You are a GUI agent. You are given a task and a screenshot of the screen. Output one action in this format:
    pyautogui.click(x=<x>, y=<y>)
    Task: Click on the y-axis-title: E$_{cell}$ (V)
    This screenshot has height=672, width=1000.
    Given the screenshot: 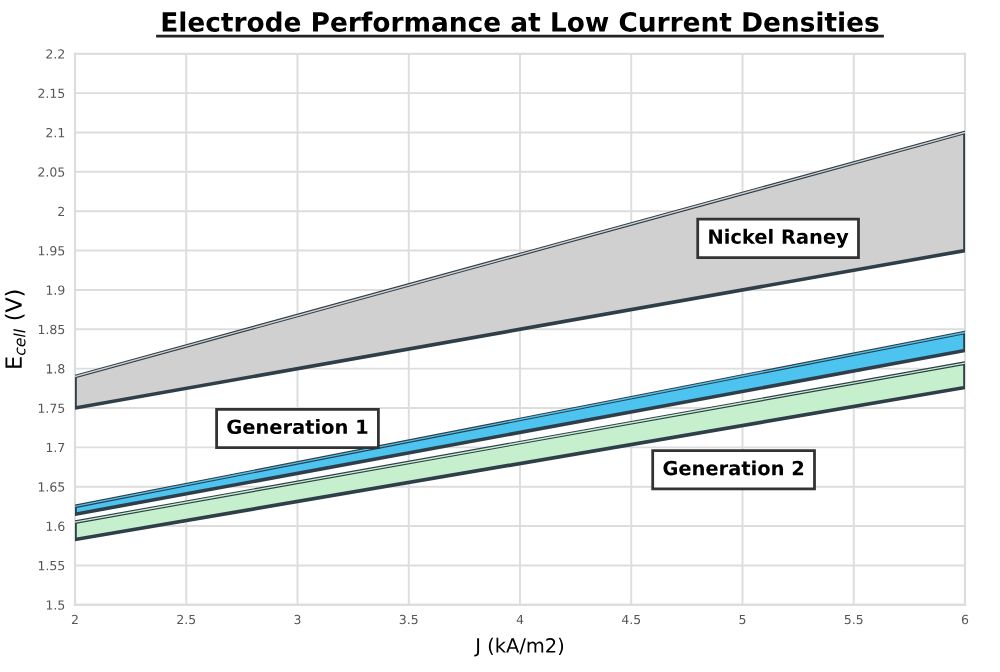 What is the action you would take?
    pyautogui.click(x=15, y=329)
    